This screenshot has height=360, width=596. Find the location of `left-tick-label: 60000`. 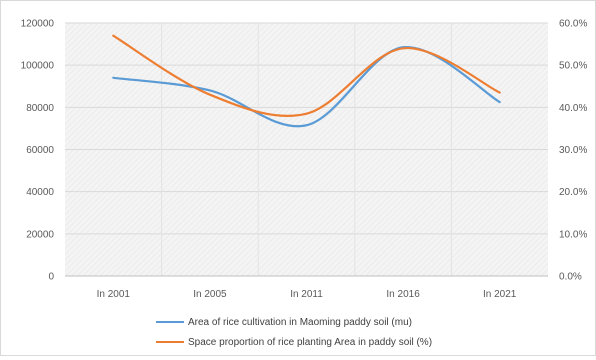

left-tick-label: 60000 is located at coordinates (40, 150).